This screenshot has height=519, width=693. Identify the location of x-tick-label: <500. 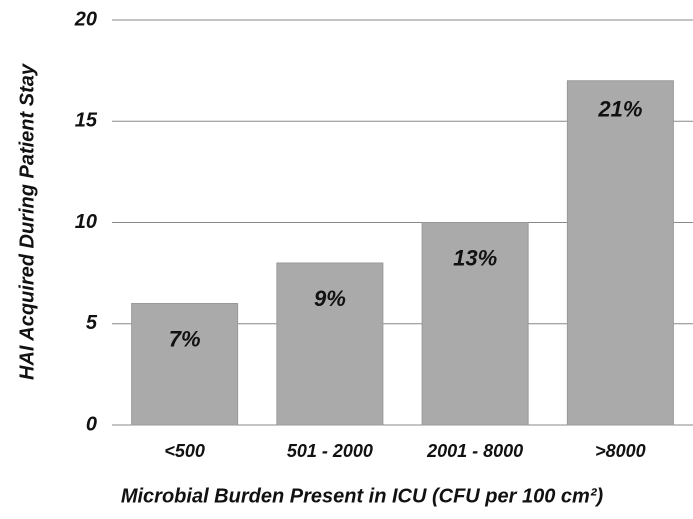
(184, 451).